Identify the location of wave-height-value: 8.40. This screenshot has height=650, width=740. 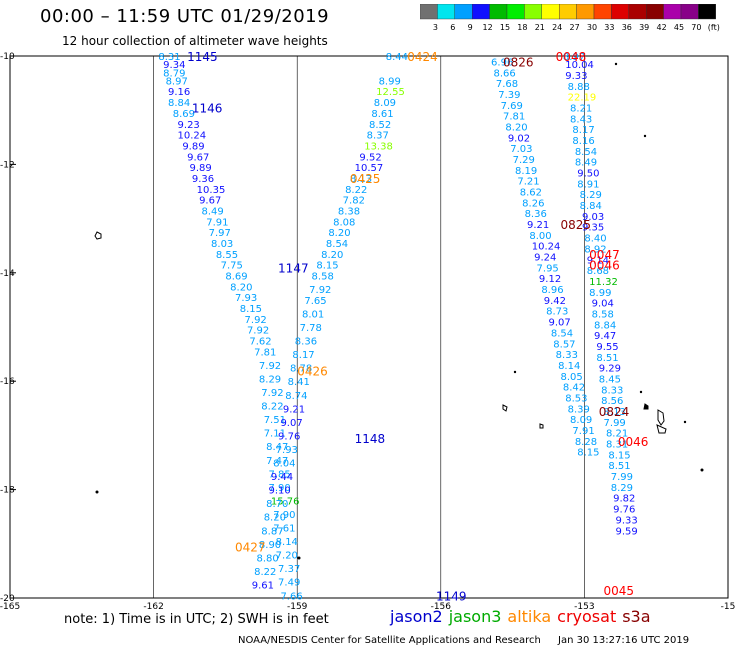
(595, 239).